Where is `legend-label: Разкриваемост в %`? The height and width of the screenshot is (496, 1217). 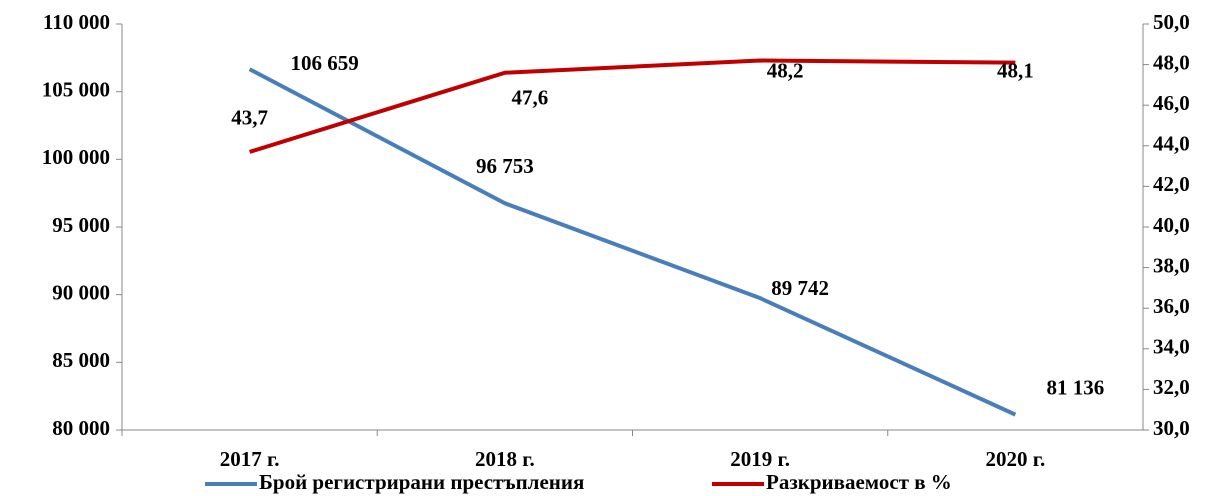 legend-label: Разкриваемост в % is located at coordinates (859, 482).